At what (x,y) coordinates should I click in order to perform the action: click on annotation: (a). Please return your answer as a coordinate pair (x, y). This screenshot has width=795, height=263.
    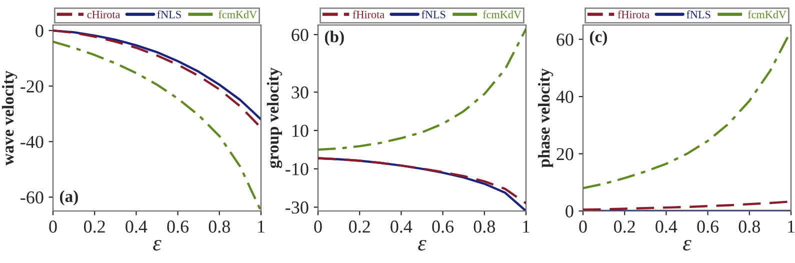
    Looking at the image, I should click on (69, 198).